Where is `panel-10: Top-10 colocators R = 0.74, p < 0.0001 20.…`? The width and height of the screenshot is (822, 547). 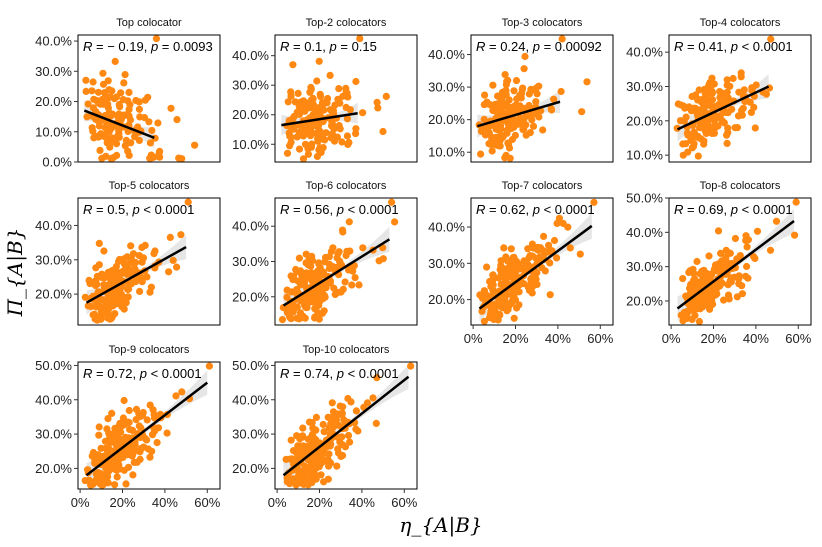
panel-10: Top-10 colocators R = 0.74, p < 0.0001 20.… is located at coordinates (325, 427).